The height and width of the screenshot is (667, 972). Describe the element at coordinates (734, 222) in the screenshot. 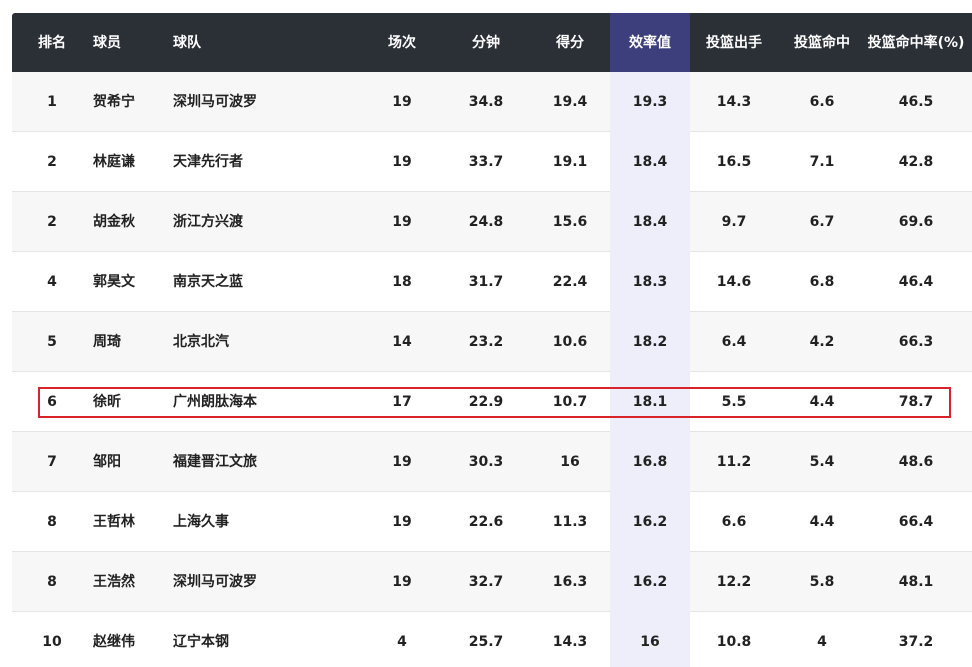

I see `table-cell: 9.7` at that location.